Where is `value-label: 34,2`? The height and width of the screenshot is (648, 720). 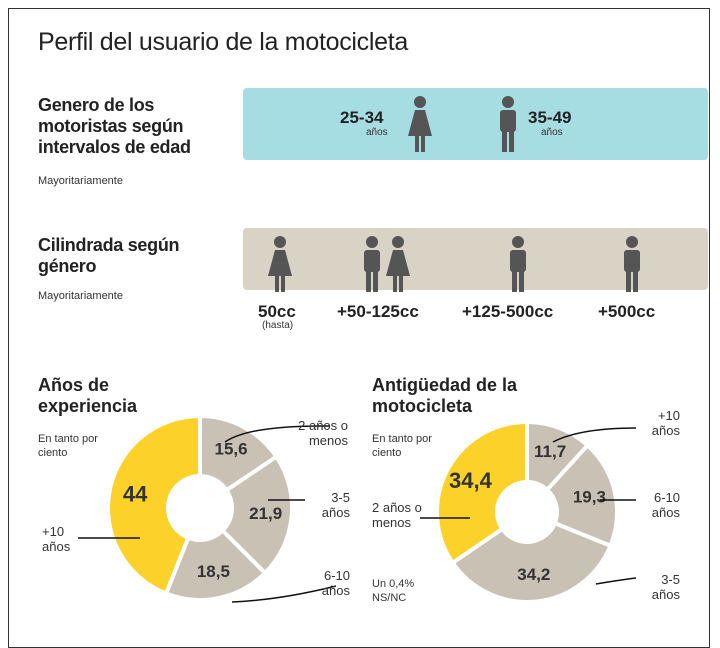
value-label: 34,2 is located at coordinates (533, 574).